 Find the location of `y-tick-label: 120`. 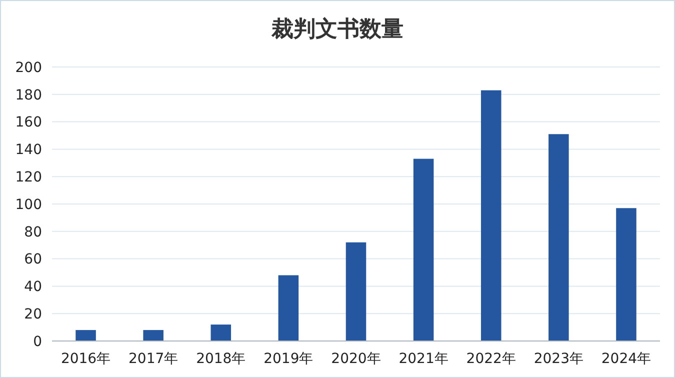

y-tick-label: 120 is located at coordinates (28, 178).